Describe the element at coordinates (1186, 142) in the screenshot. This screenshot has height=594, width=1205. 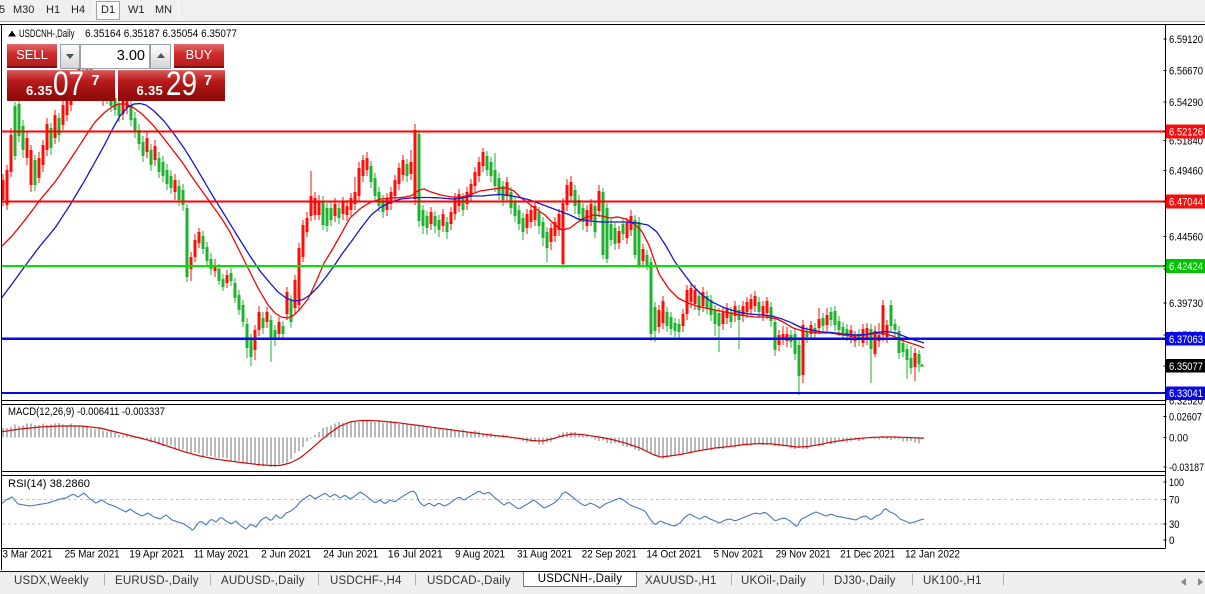
I see `svg-text: 6.51840` at that location.